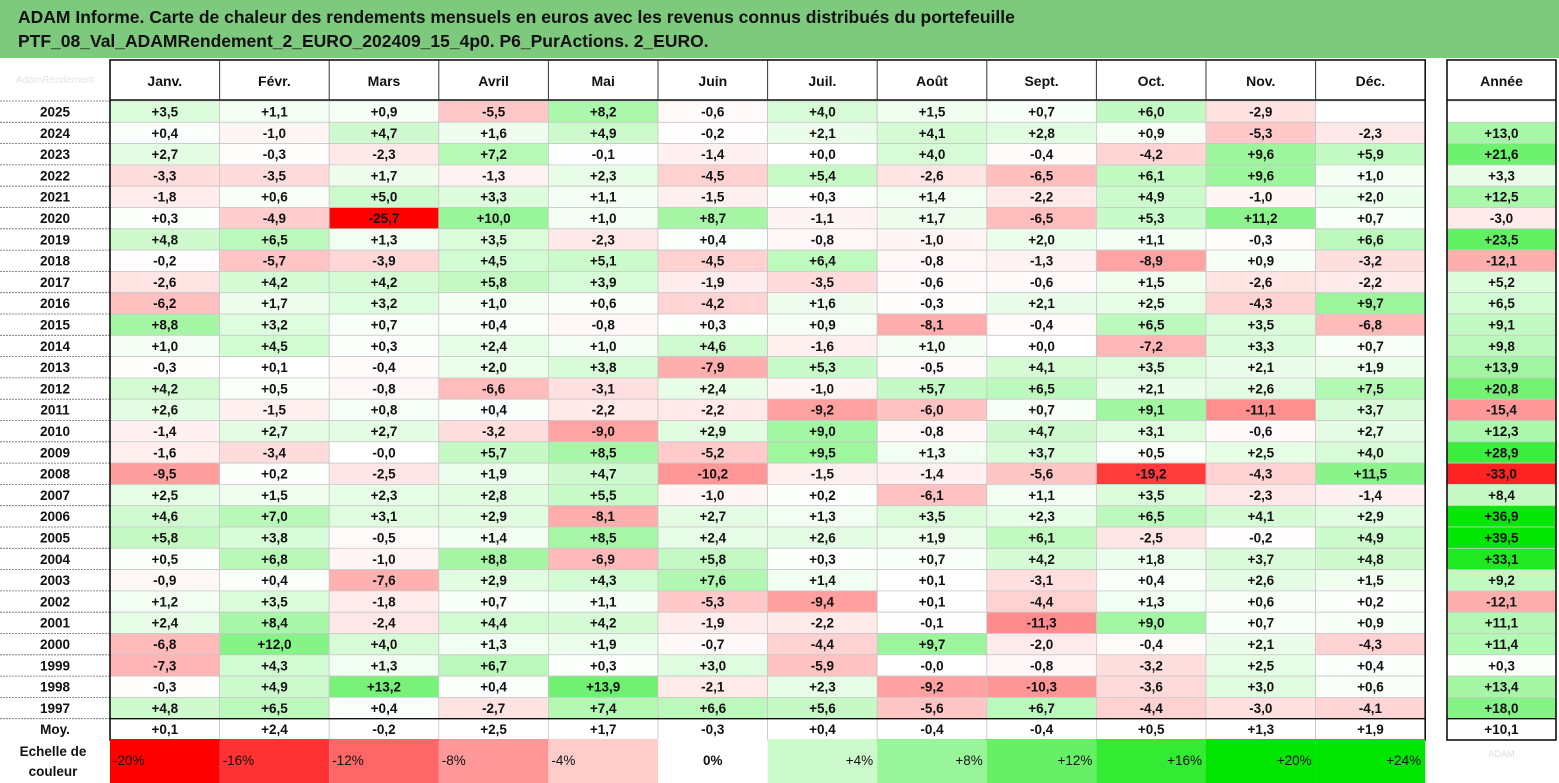 The height and width of the screenshot is (783, 1559). I want to click on year-label: 2011, so click(55, 410).